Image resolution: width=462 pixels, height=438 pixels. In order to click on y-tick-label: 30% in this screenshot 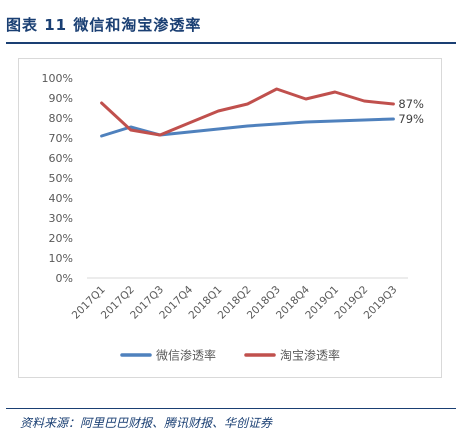, I will do `click(61, 218)`.